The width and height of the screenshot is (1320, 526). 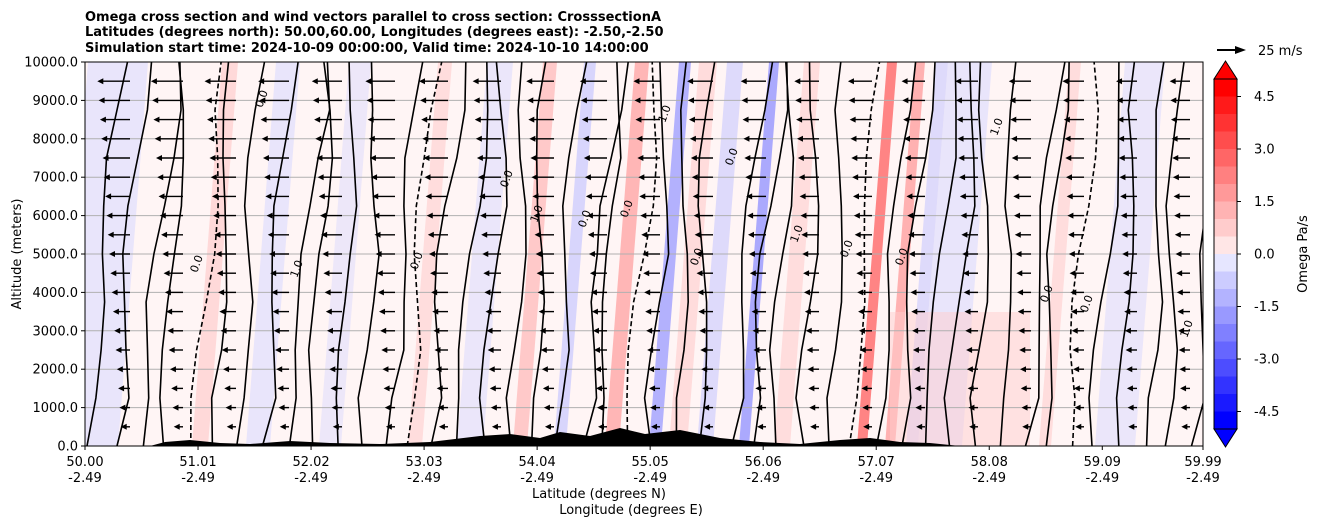 What do you see at coordinates (1266, 307) in the screenshot?
I see `colorbar-tick-label: -1.5` at bounding box center [1266, 307].